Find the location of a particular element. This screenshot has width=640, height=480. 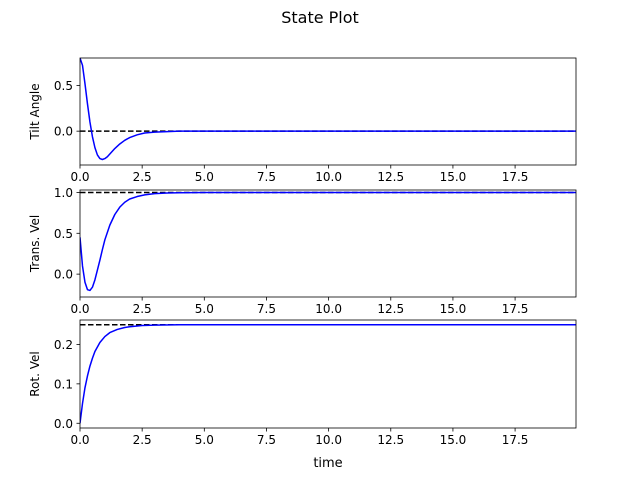

y-axis-label: Trans. Vel is located at coordinates (35, 244).